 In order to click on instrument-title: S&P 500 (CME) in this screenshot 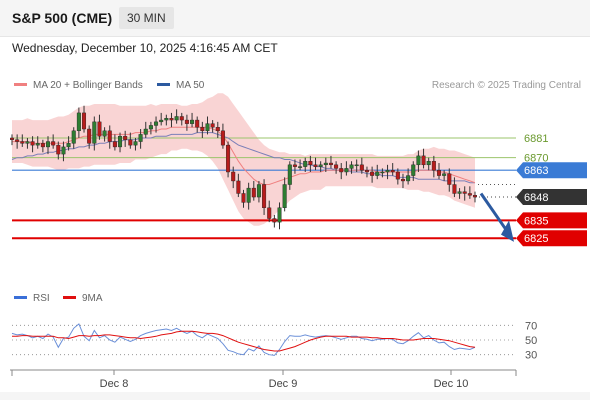, I will do `click(62, 18)`.